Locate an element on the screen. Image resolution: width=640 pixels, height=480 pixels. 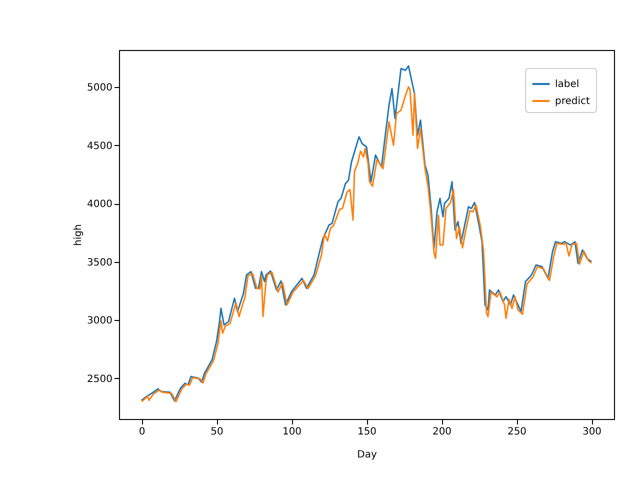
y-tick-label: 3500 is located at coordinates (99, 262).